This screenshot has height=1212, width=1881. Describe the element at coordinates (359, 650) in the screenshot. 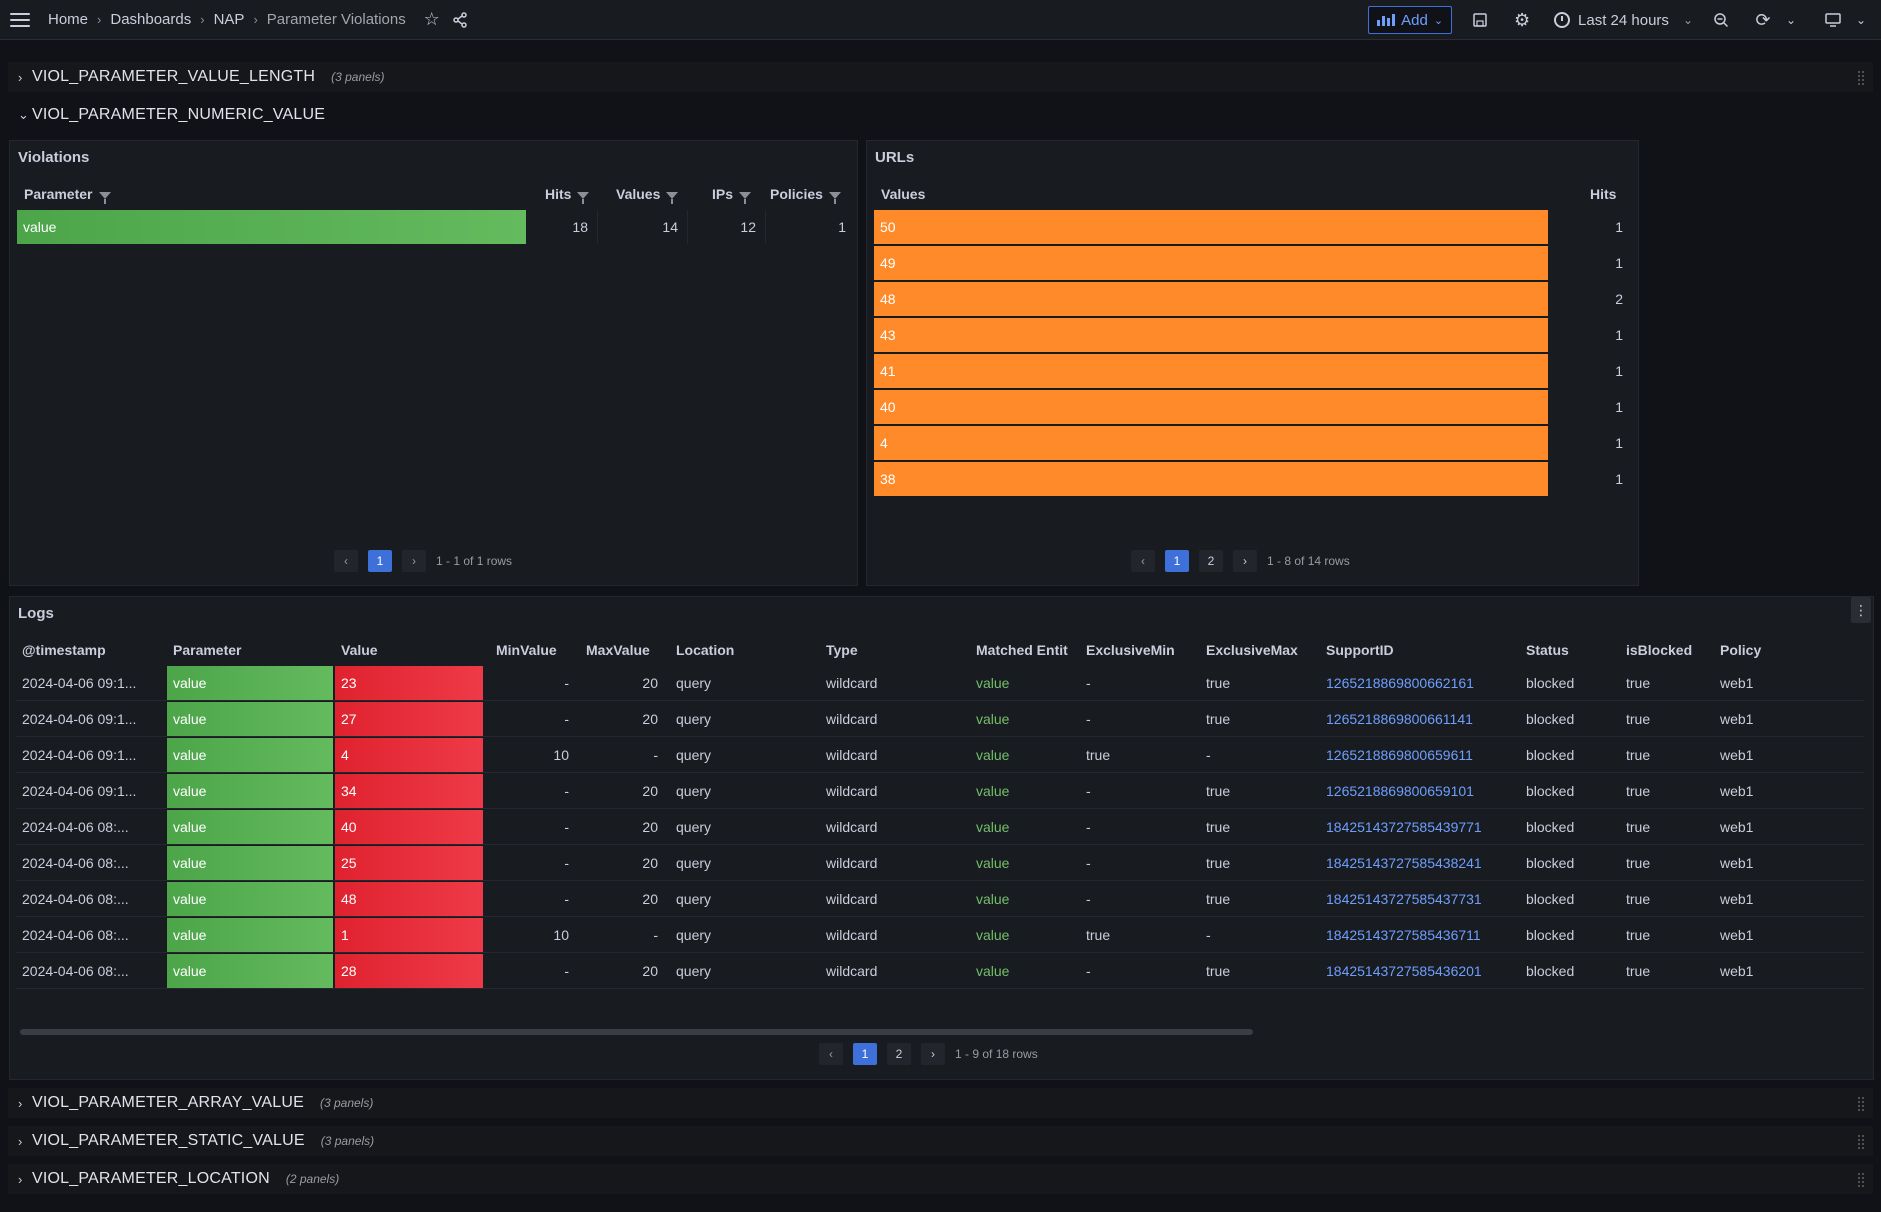

I see `column-header-value: Value` at that location.